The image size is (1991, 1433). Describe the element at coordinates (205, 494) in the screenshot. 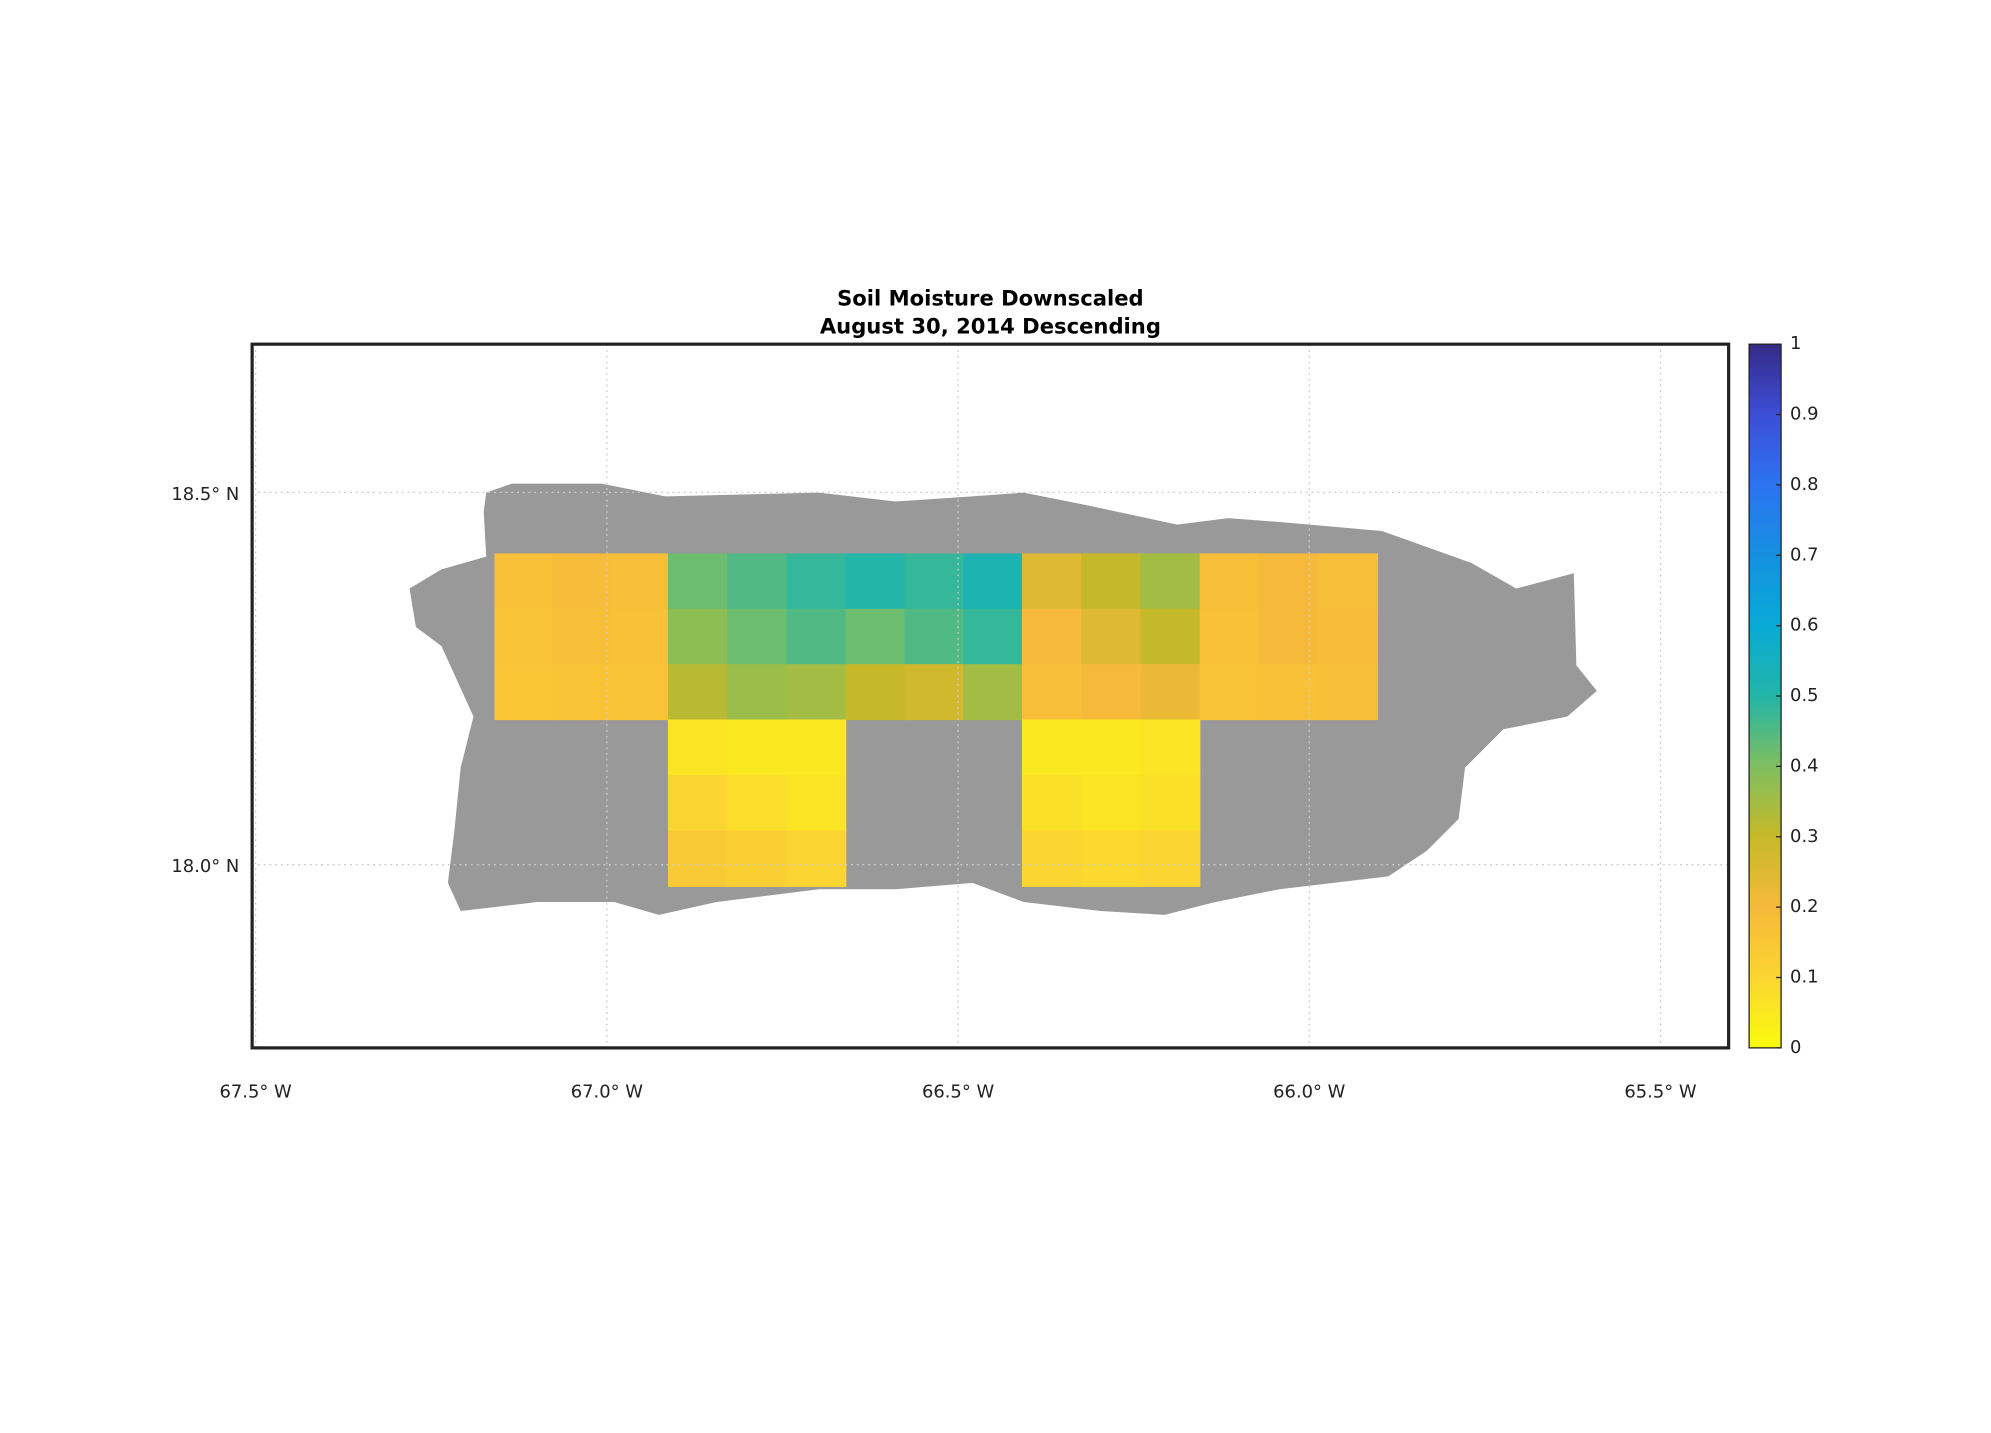

I see `y-tick-label: 18.5° N` at that location.